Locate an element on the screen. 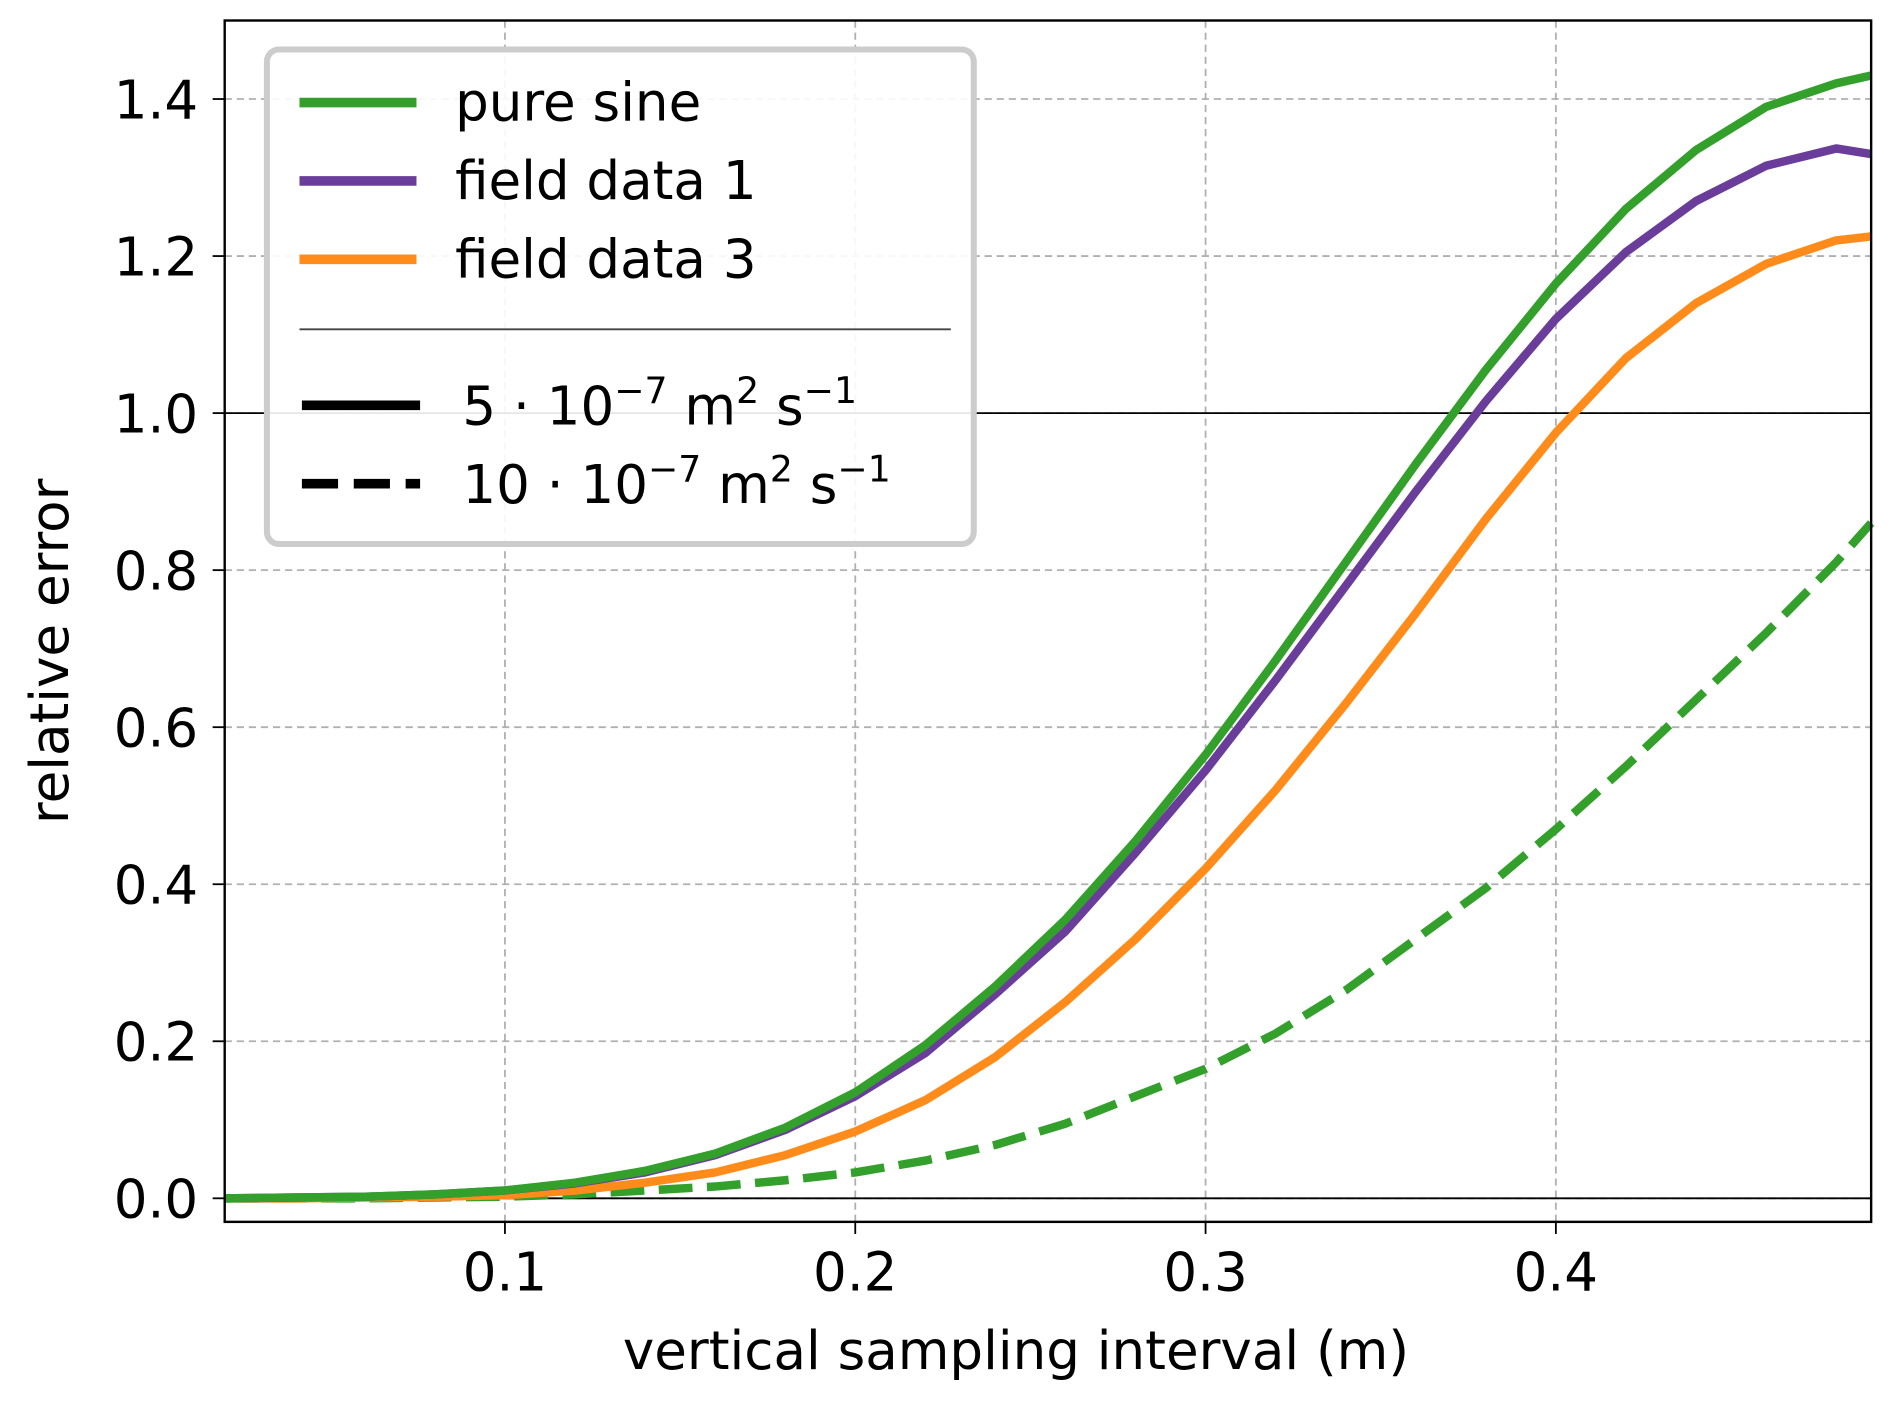 The width and height of the screenshot is (1892, 1404). legend-label-diffusivity-10: 10 · 10−7 m2 s−1 is located at coordinates (676, 481).